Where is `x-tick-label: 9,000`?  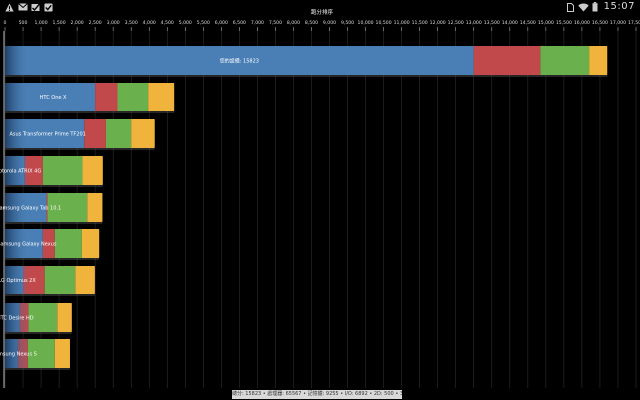
x-tick-label: 9,000 is located at coordinates (329, 23).